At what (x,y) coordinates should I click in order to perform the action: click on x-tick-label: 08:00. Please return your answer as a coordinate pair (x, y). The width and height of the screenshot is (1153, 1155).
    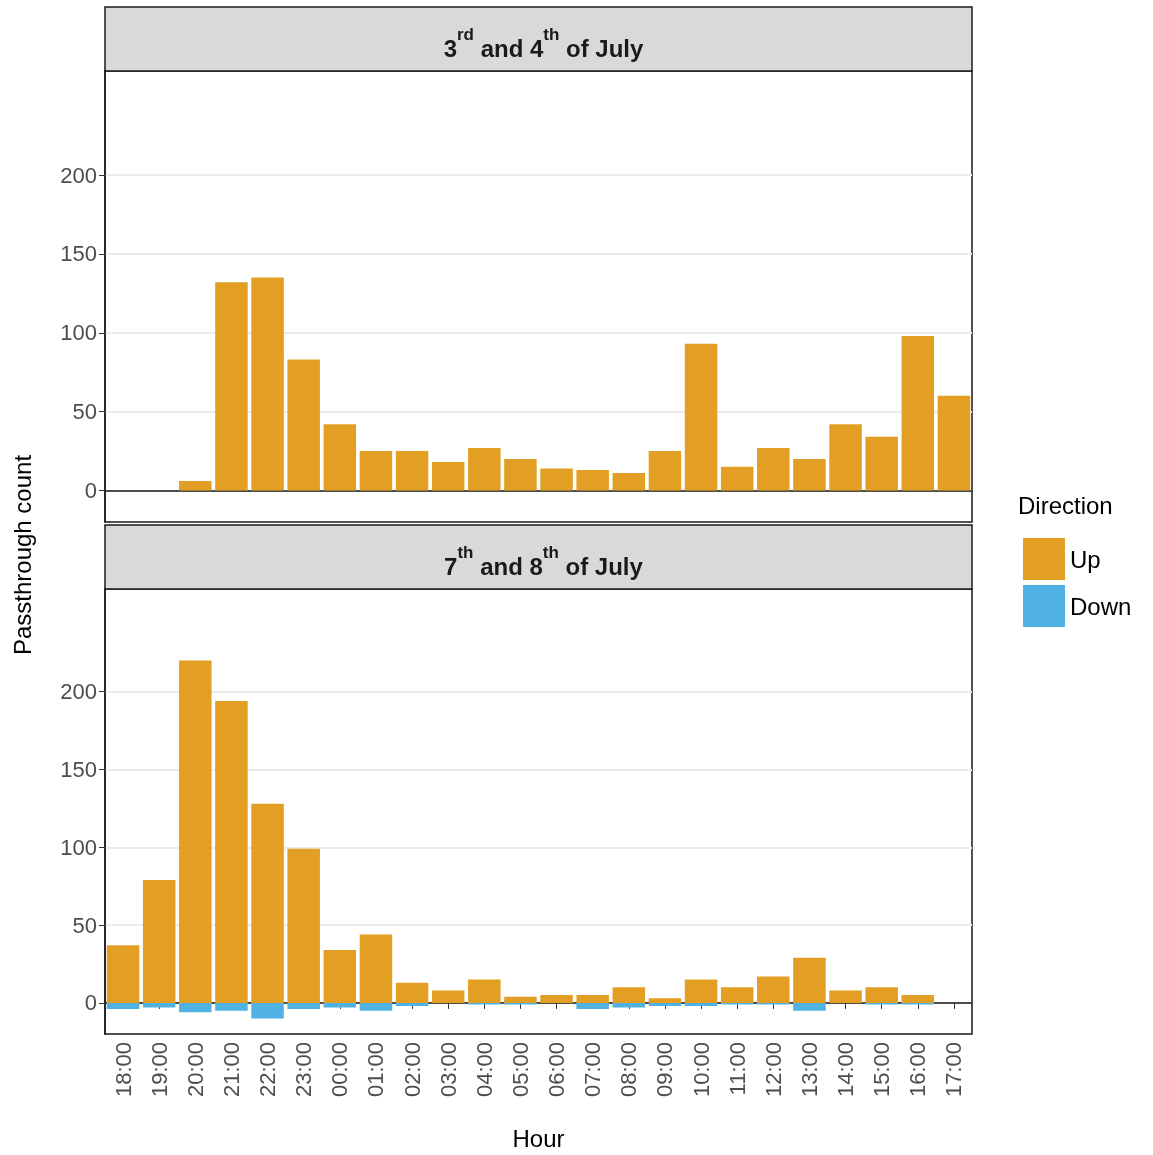
    Looking at the image, I should click on (629, 1070).